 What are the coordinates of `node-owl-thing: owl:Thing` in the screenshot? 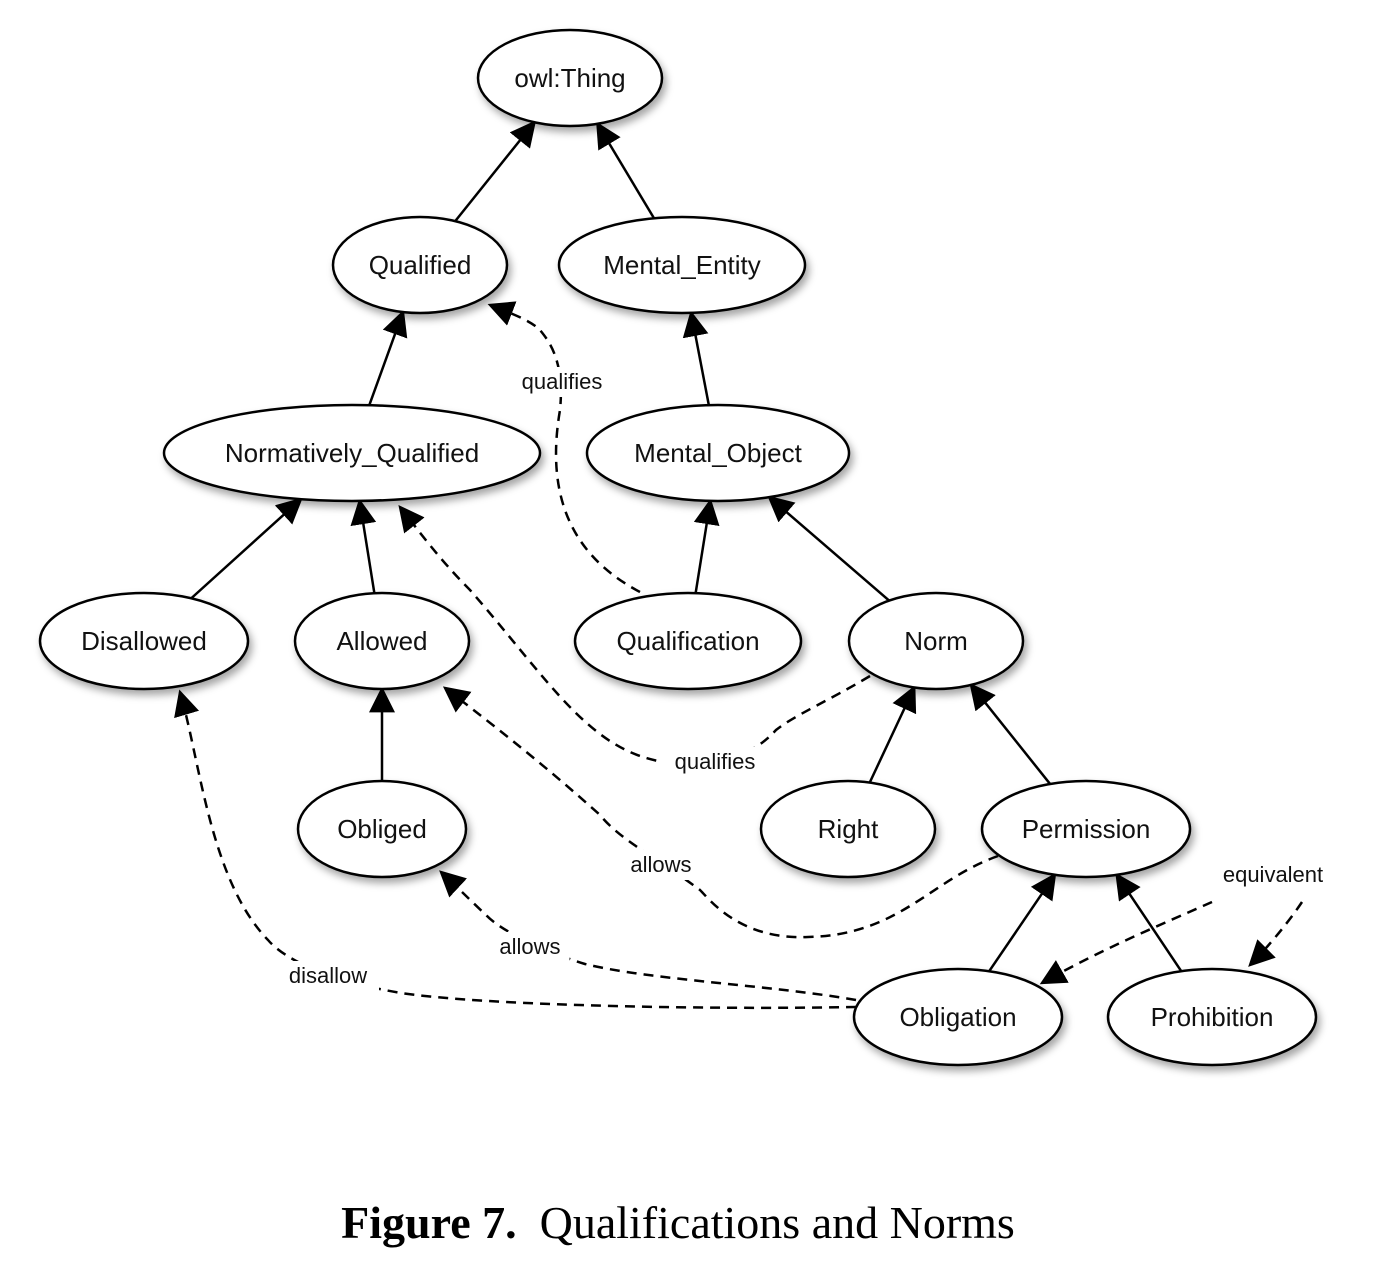 It's located at (570, 78).